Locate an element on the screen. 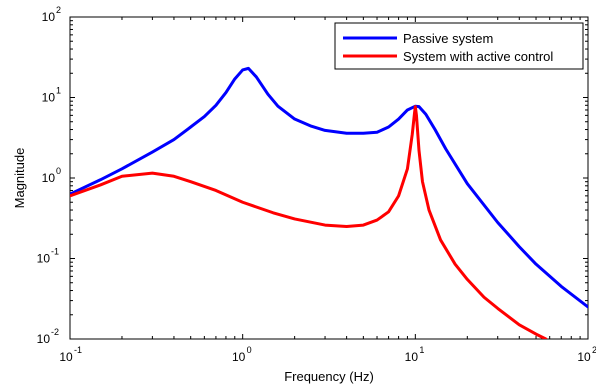 This screenshot has width=596, height=385. y-tick-label: 10 0 is located at coordinates (51, 175).